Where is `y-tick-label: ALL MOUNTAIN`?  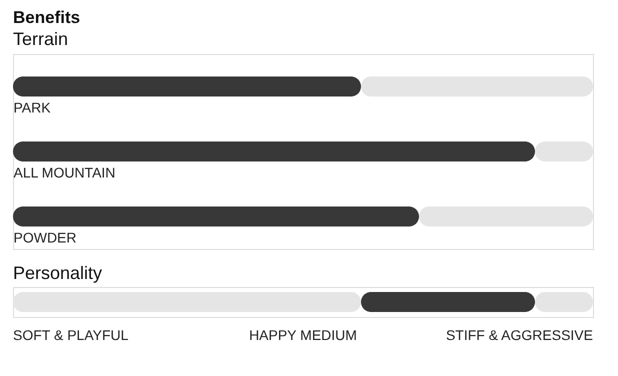
y-tick-label: ALL MOUNTAIN is located at coordinates (65, 172).